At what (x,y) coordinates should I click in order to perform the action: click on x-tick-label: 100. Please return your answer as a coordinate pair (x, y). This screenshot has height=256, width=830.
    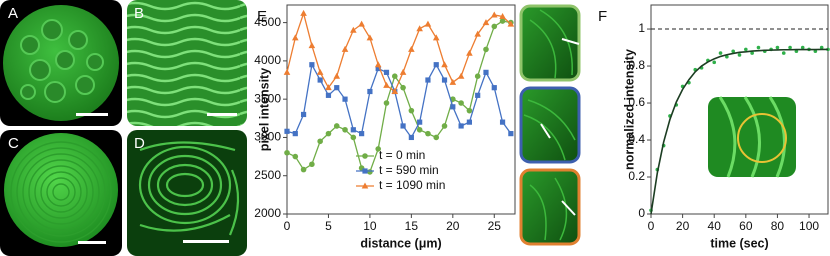
    Looking at the image, I should click on (809, 226).